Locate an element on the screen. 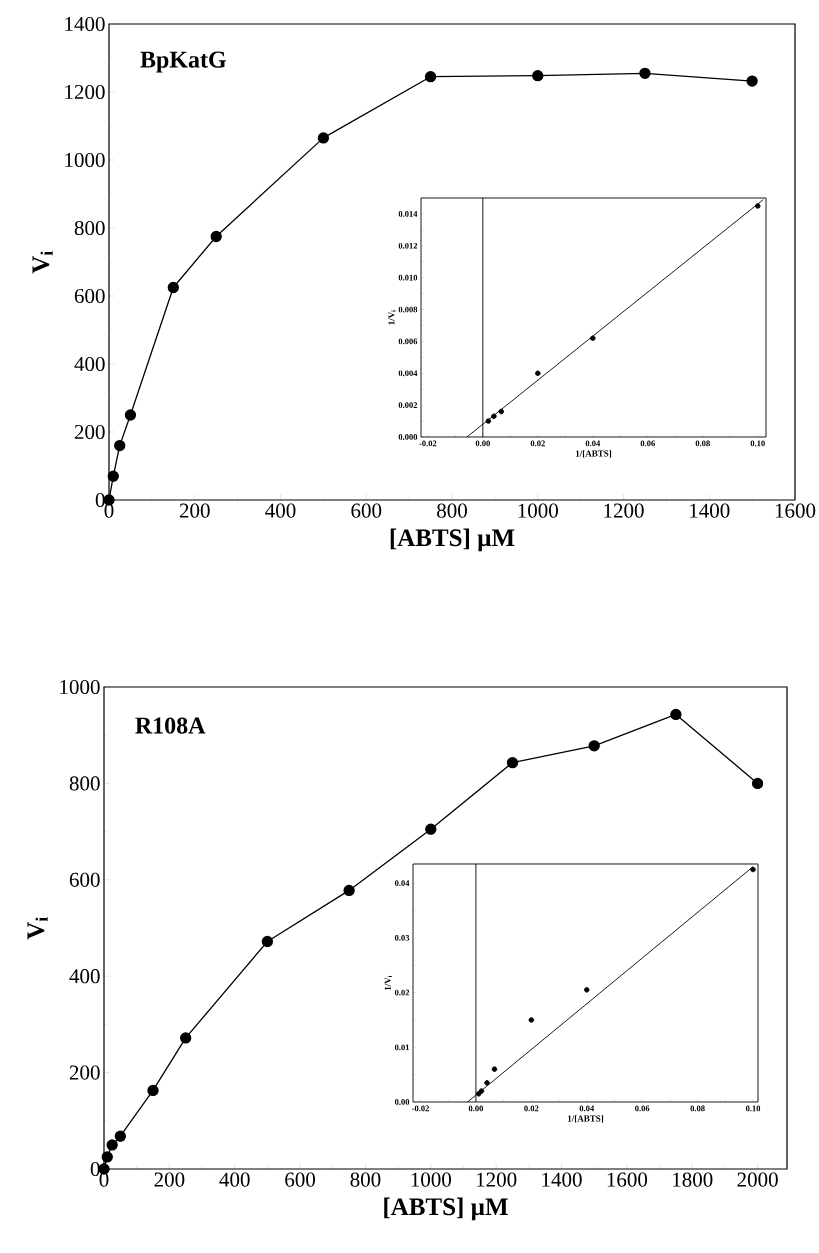 This screenshot has width=819, height=1253. y-tick-label: 0.006 is located at coordinates (408, 341).